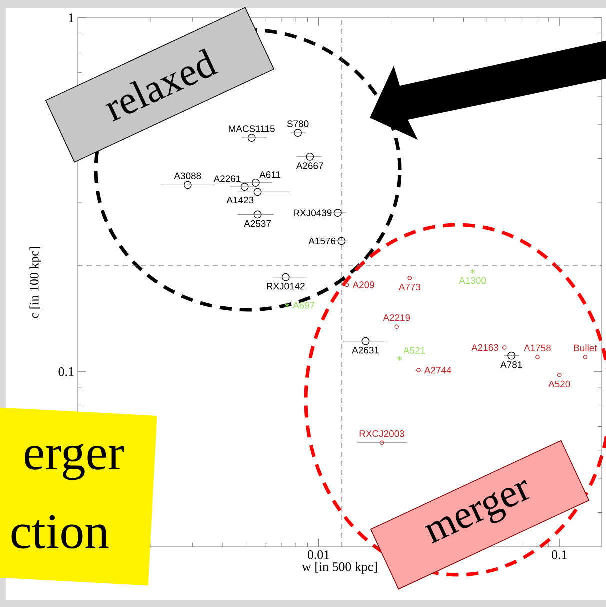 The image size is (606, 607). Describe the element at coordinates (409, 287) in the screenshot. I see `annotation: A773` at that location.